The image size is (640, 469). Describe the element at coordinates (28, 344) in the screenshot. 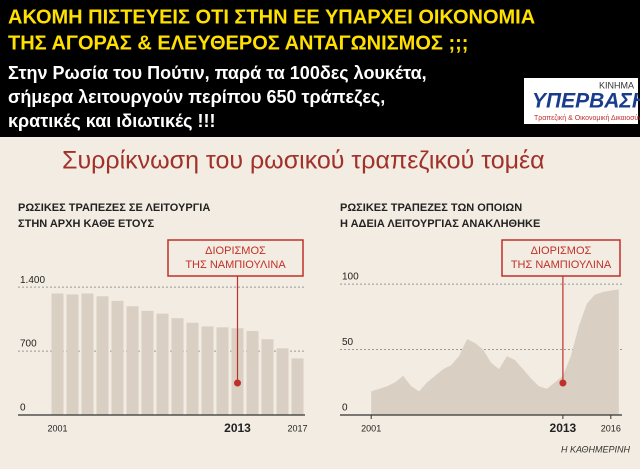

I see `y-tick-label: 700` at that location.